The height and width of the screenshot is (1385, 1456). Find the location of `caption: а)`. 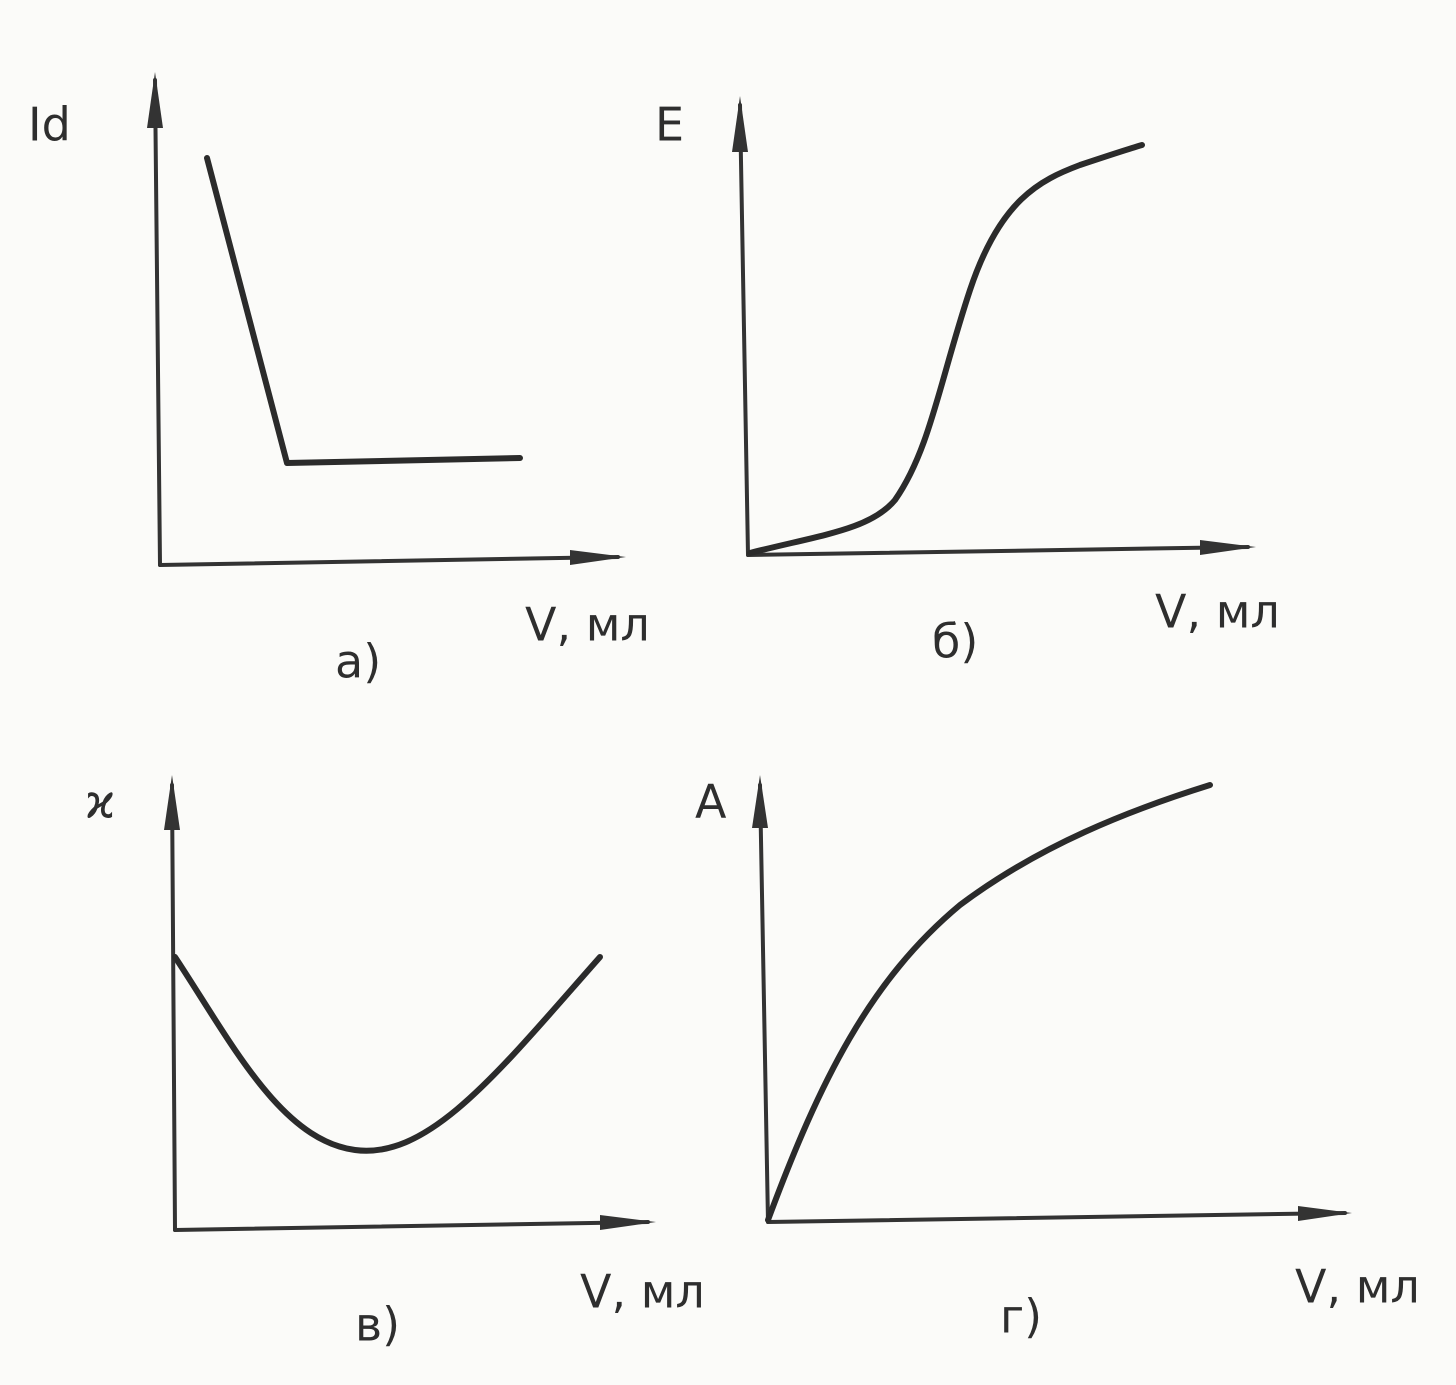

caption: а) is located at coordinates (358, 662).